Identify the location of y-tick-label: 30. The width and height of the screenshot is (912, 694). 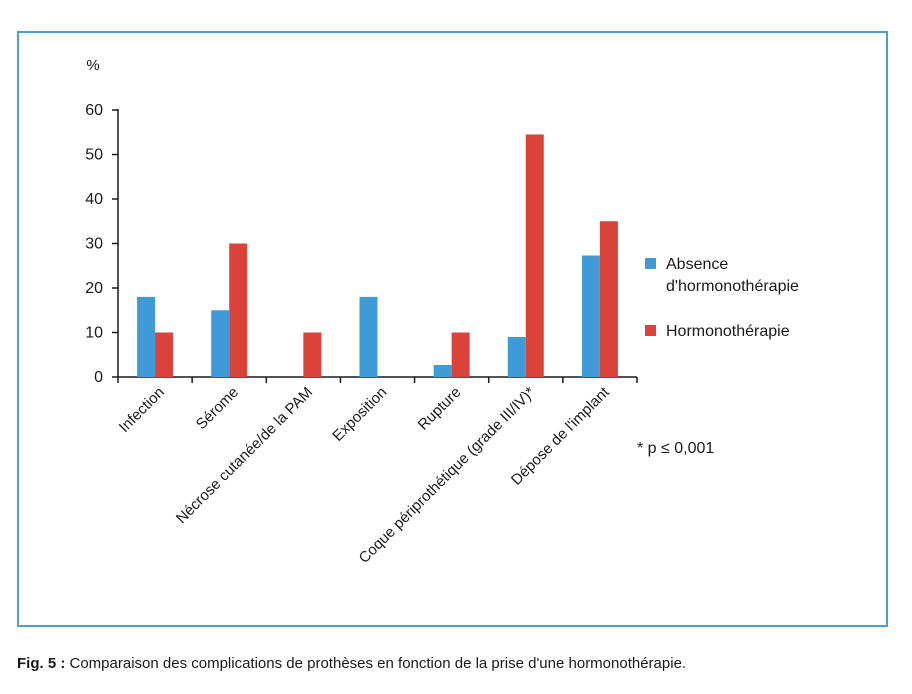
(94, 244).